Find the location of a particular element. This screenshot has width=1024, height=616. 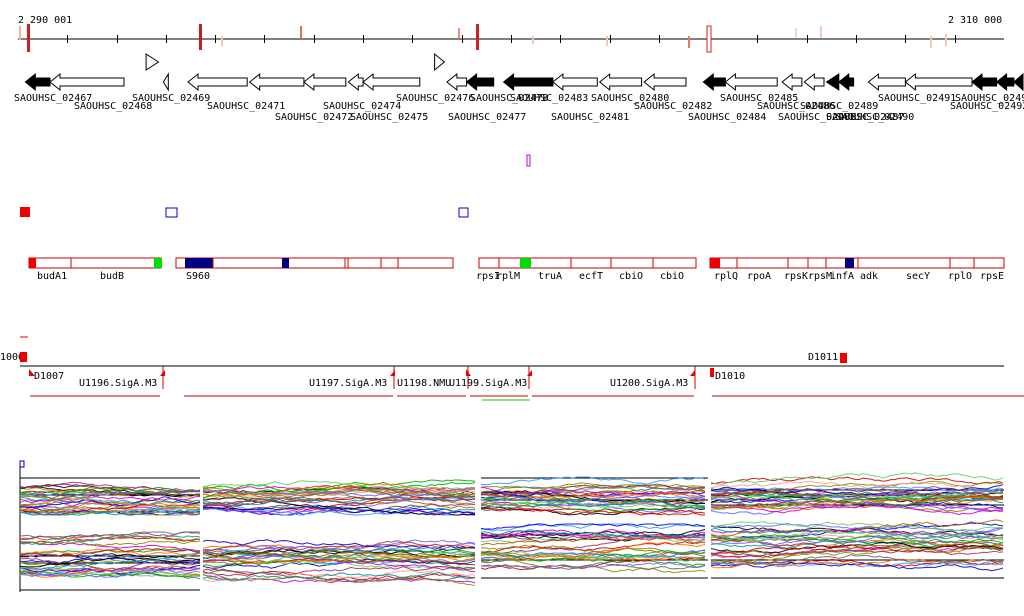

gene-label: SAOUHSC_02489 is located at coordinates (839, 106).